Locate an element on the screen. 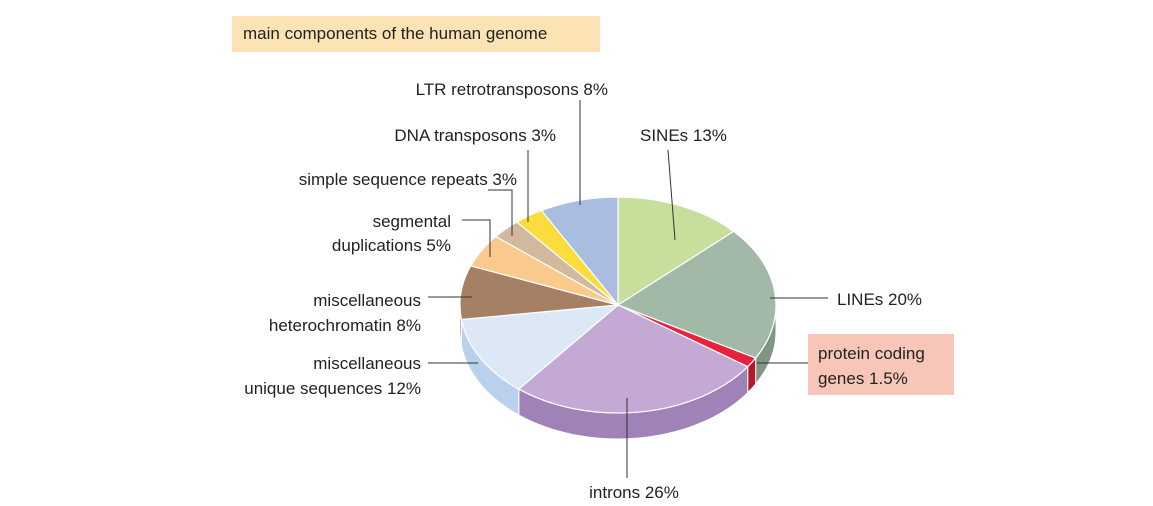 This screenshot has width=1153, height=506. label-protein-2: genes 1.5% is located at coordinates (863, 378).